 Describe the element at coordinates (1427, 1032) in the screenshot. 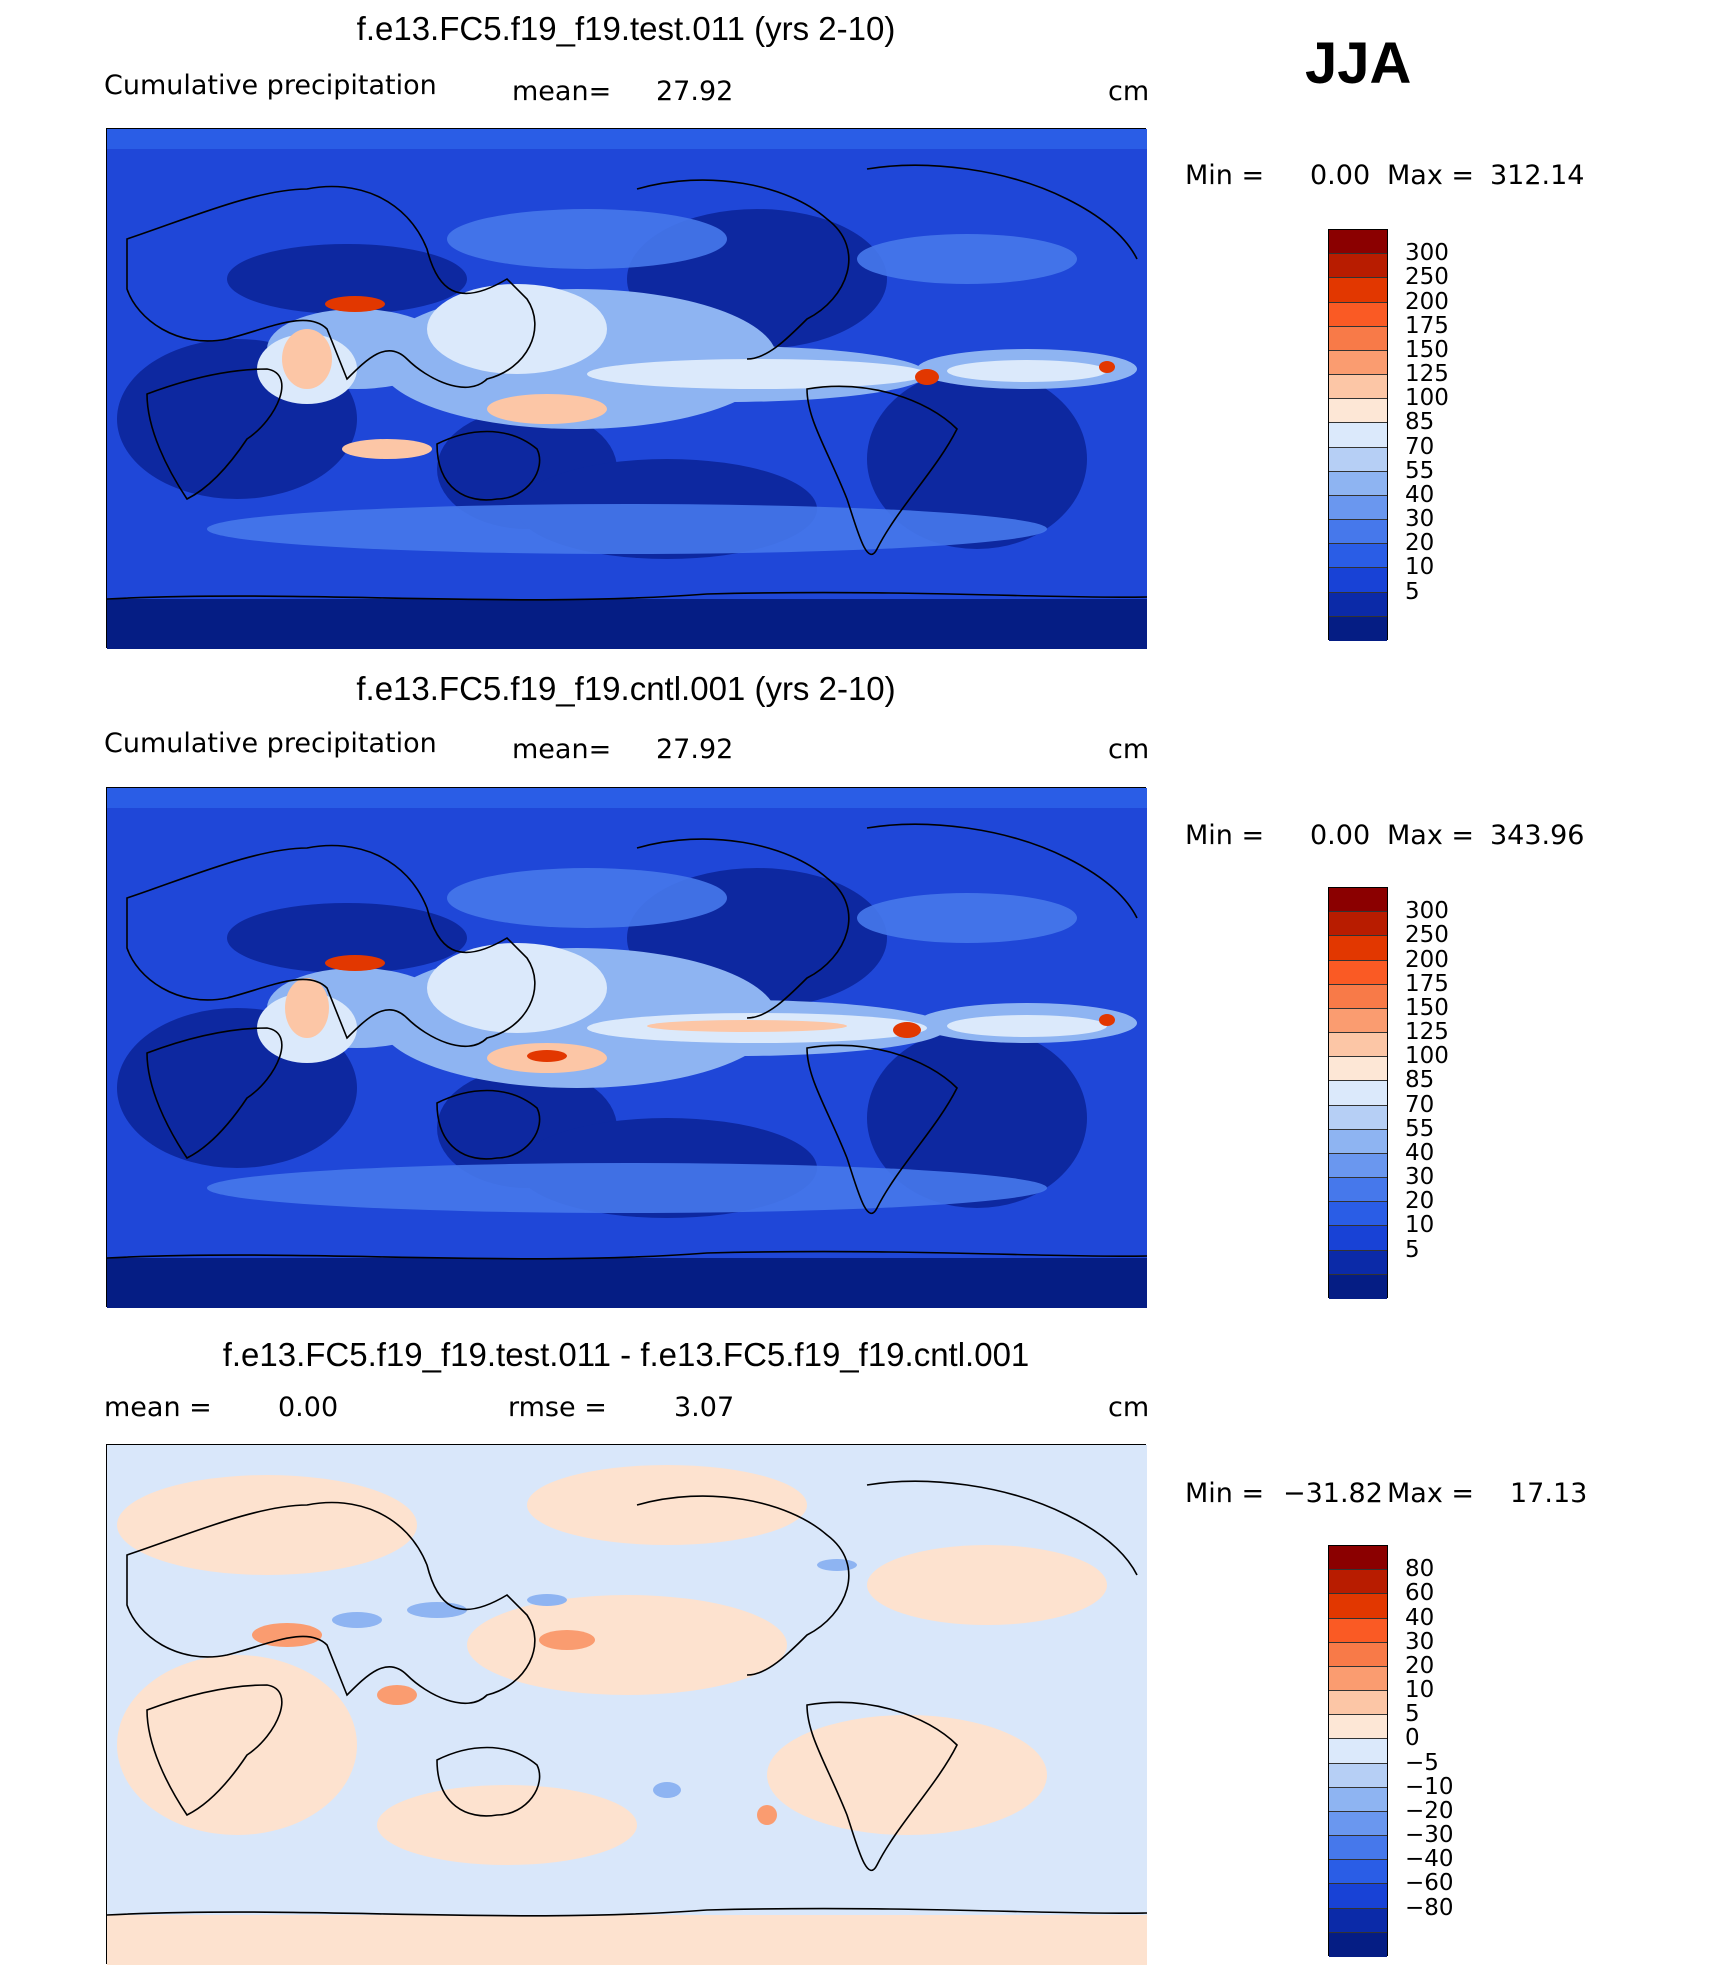

I see `colorbar-tick-label: 125` at that location.